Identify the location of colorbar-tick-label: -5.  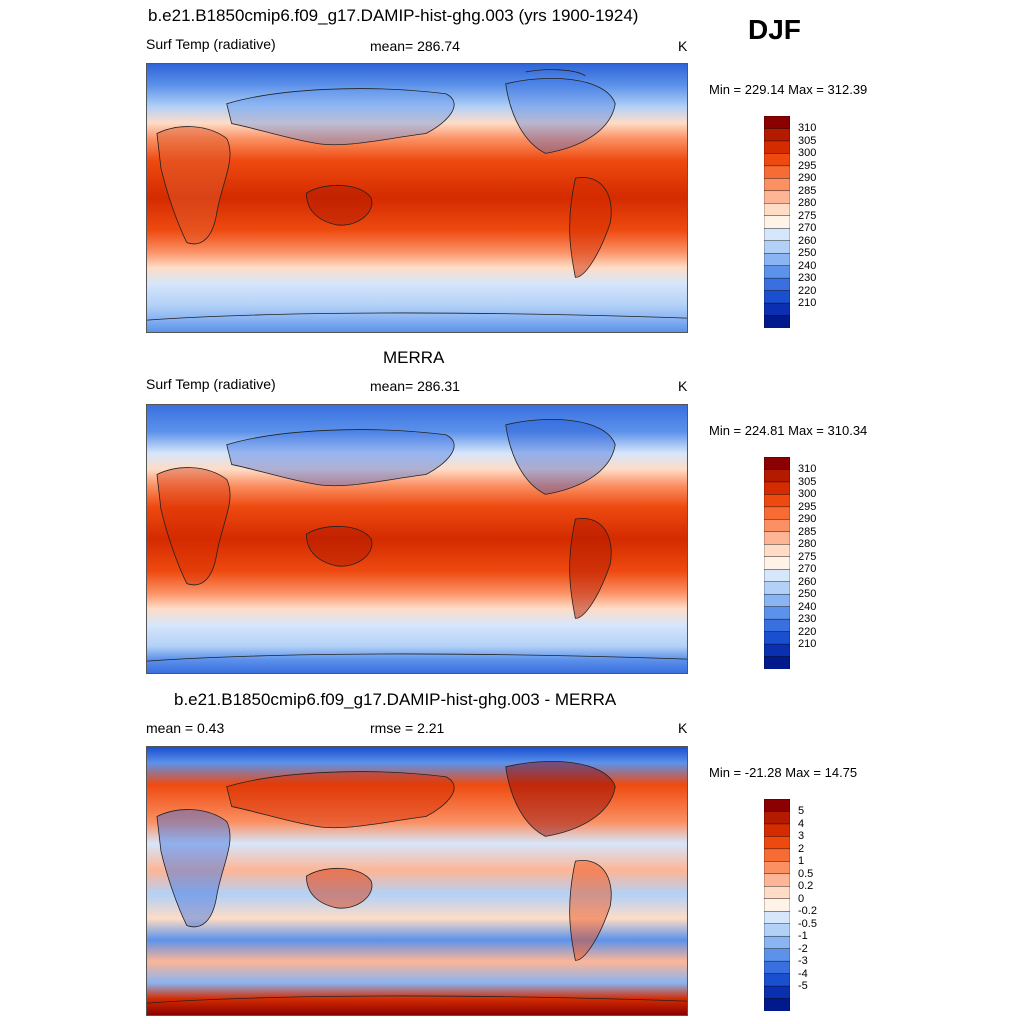
(803, 986).